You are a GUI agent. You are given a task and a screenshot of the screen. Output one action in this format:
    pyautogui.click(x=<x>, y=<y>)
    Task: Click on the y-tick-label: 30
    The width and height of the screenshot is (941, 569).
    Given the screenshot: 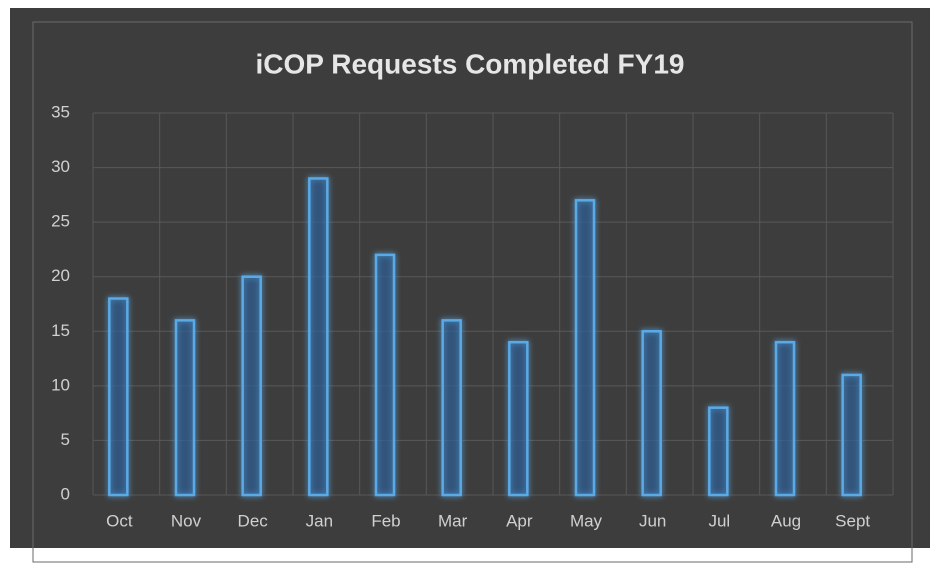 What is the action you would take?
    pyautogui.click(x=60, y=166)
    